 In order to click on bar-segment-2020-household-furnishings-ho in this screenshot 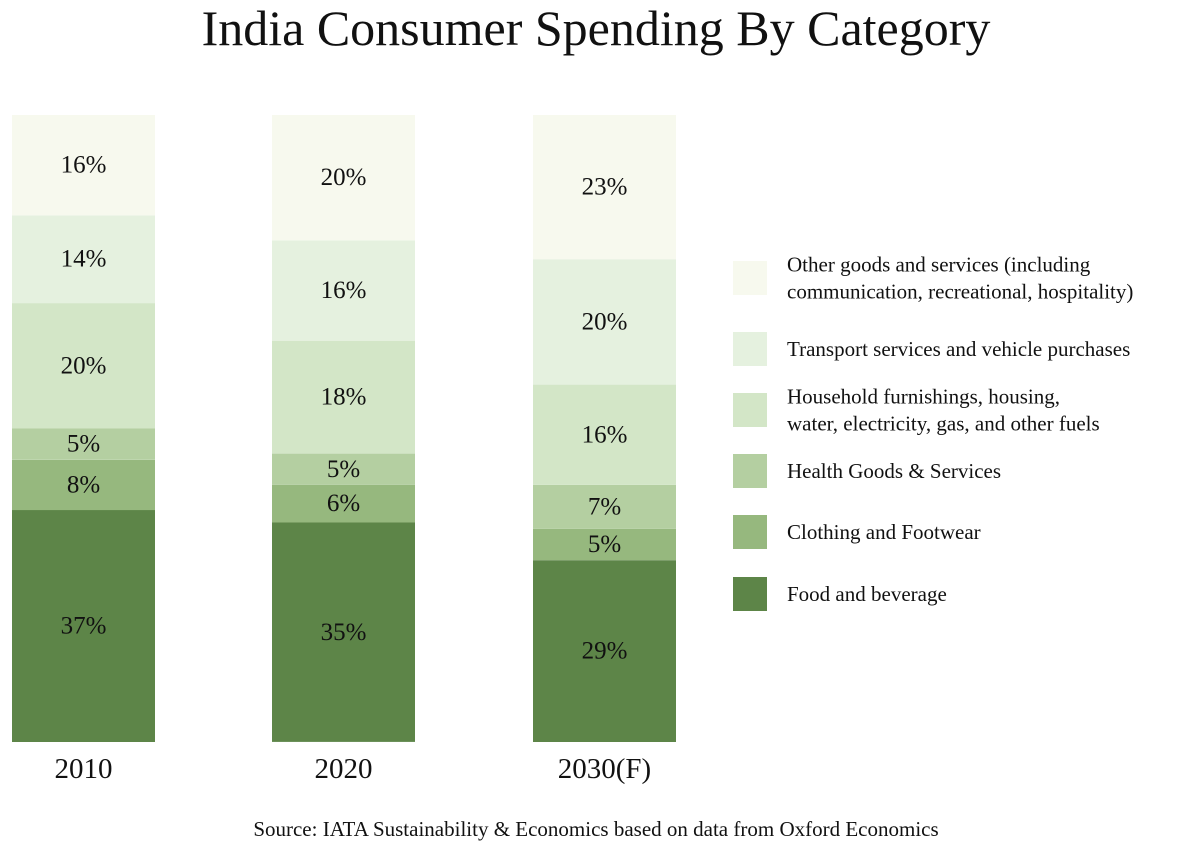, I will do `click(343, 397)`.